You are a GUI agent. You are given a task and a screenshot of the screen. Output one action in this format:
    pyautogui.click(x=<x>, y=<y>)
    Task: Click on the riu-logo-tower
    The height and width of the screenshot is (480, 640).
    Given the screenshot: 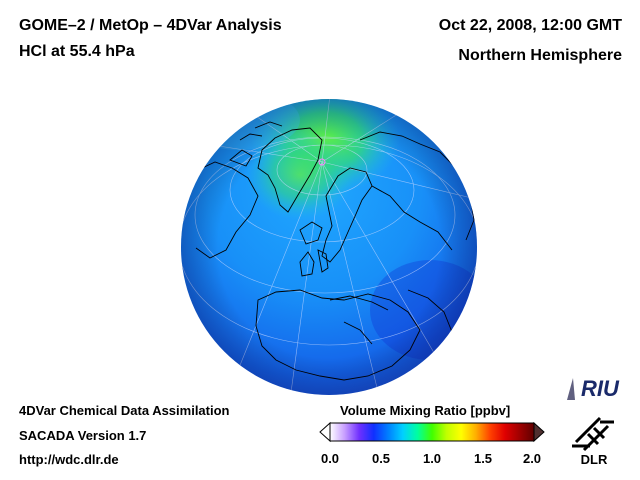 What is the action you would take?
    pyautogui.click(x=571, y=389)
    